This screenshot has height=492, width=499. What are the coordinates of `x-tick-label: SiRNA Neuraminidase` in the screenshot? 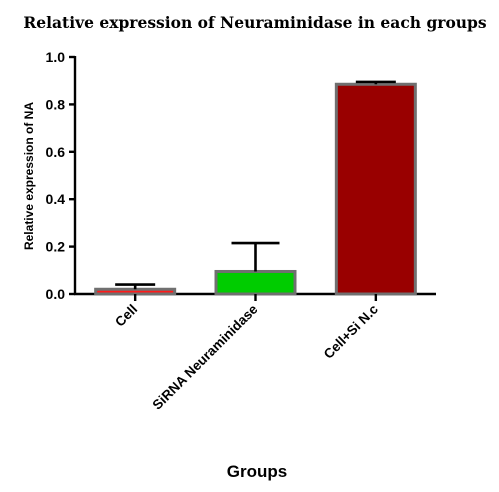 It's located at (205, 356).